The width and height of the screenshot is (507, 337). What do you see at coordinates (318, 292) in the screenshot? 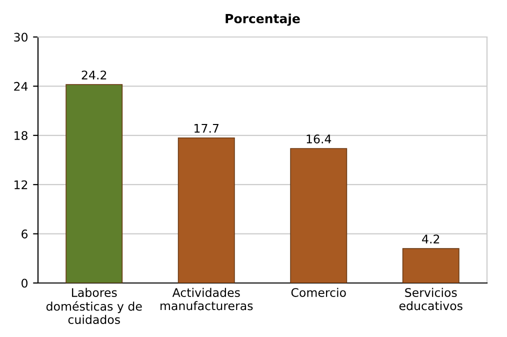
I see `x-tick-label: Comercio` at bounding box center [318, 292].